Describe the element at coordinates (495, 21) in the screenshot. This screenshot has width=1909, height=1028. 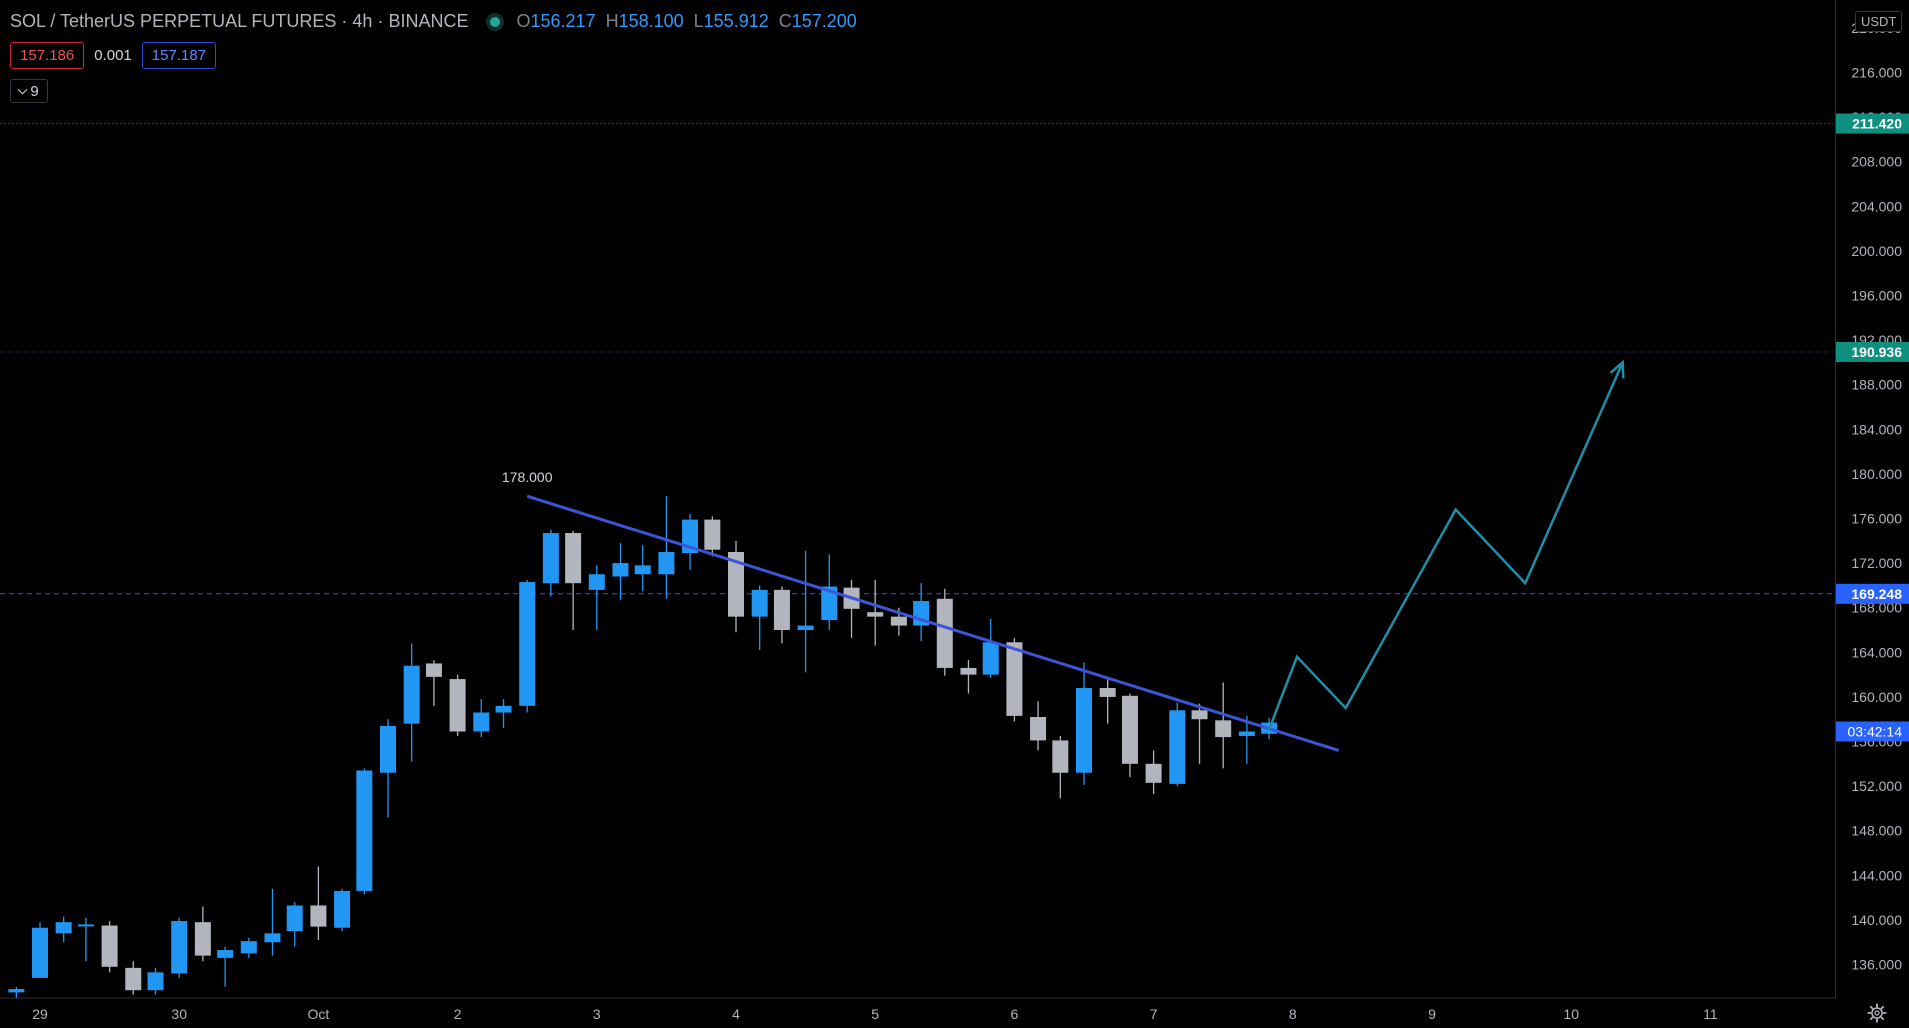
I see `market-status-icon` at that location.